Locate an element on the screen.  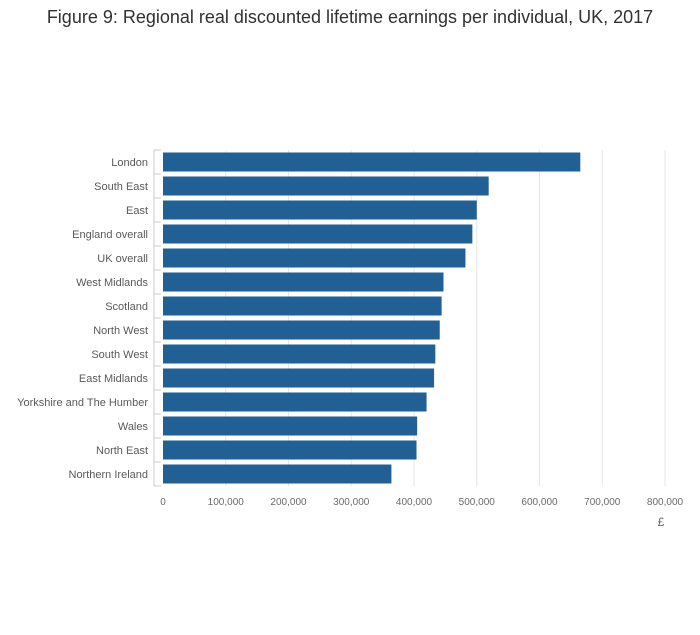
category-label: East is located at coordinates (137, 211).